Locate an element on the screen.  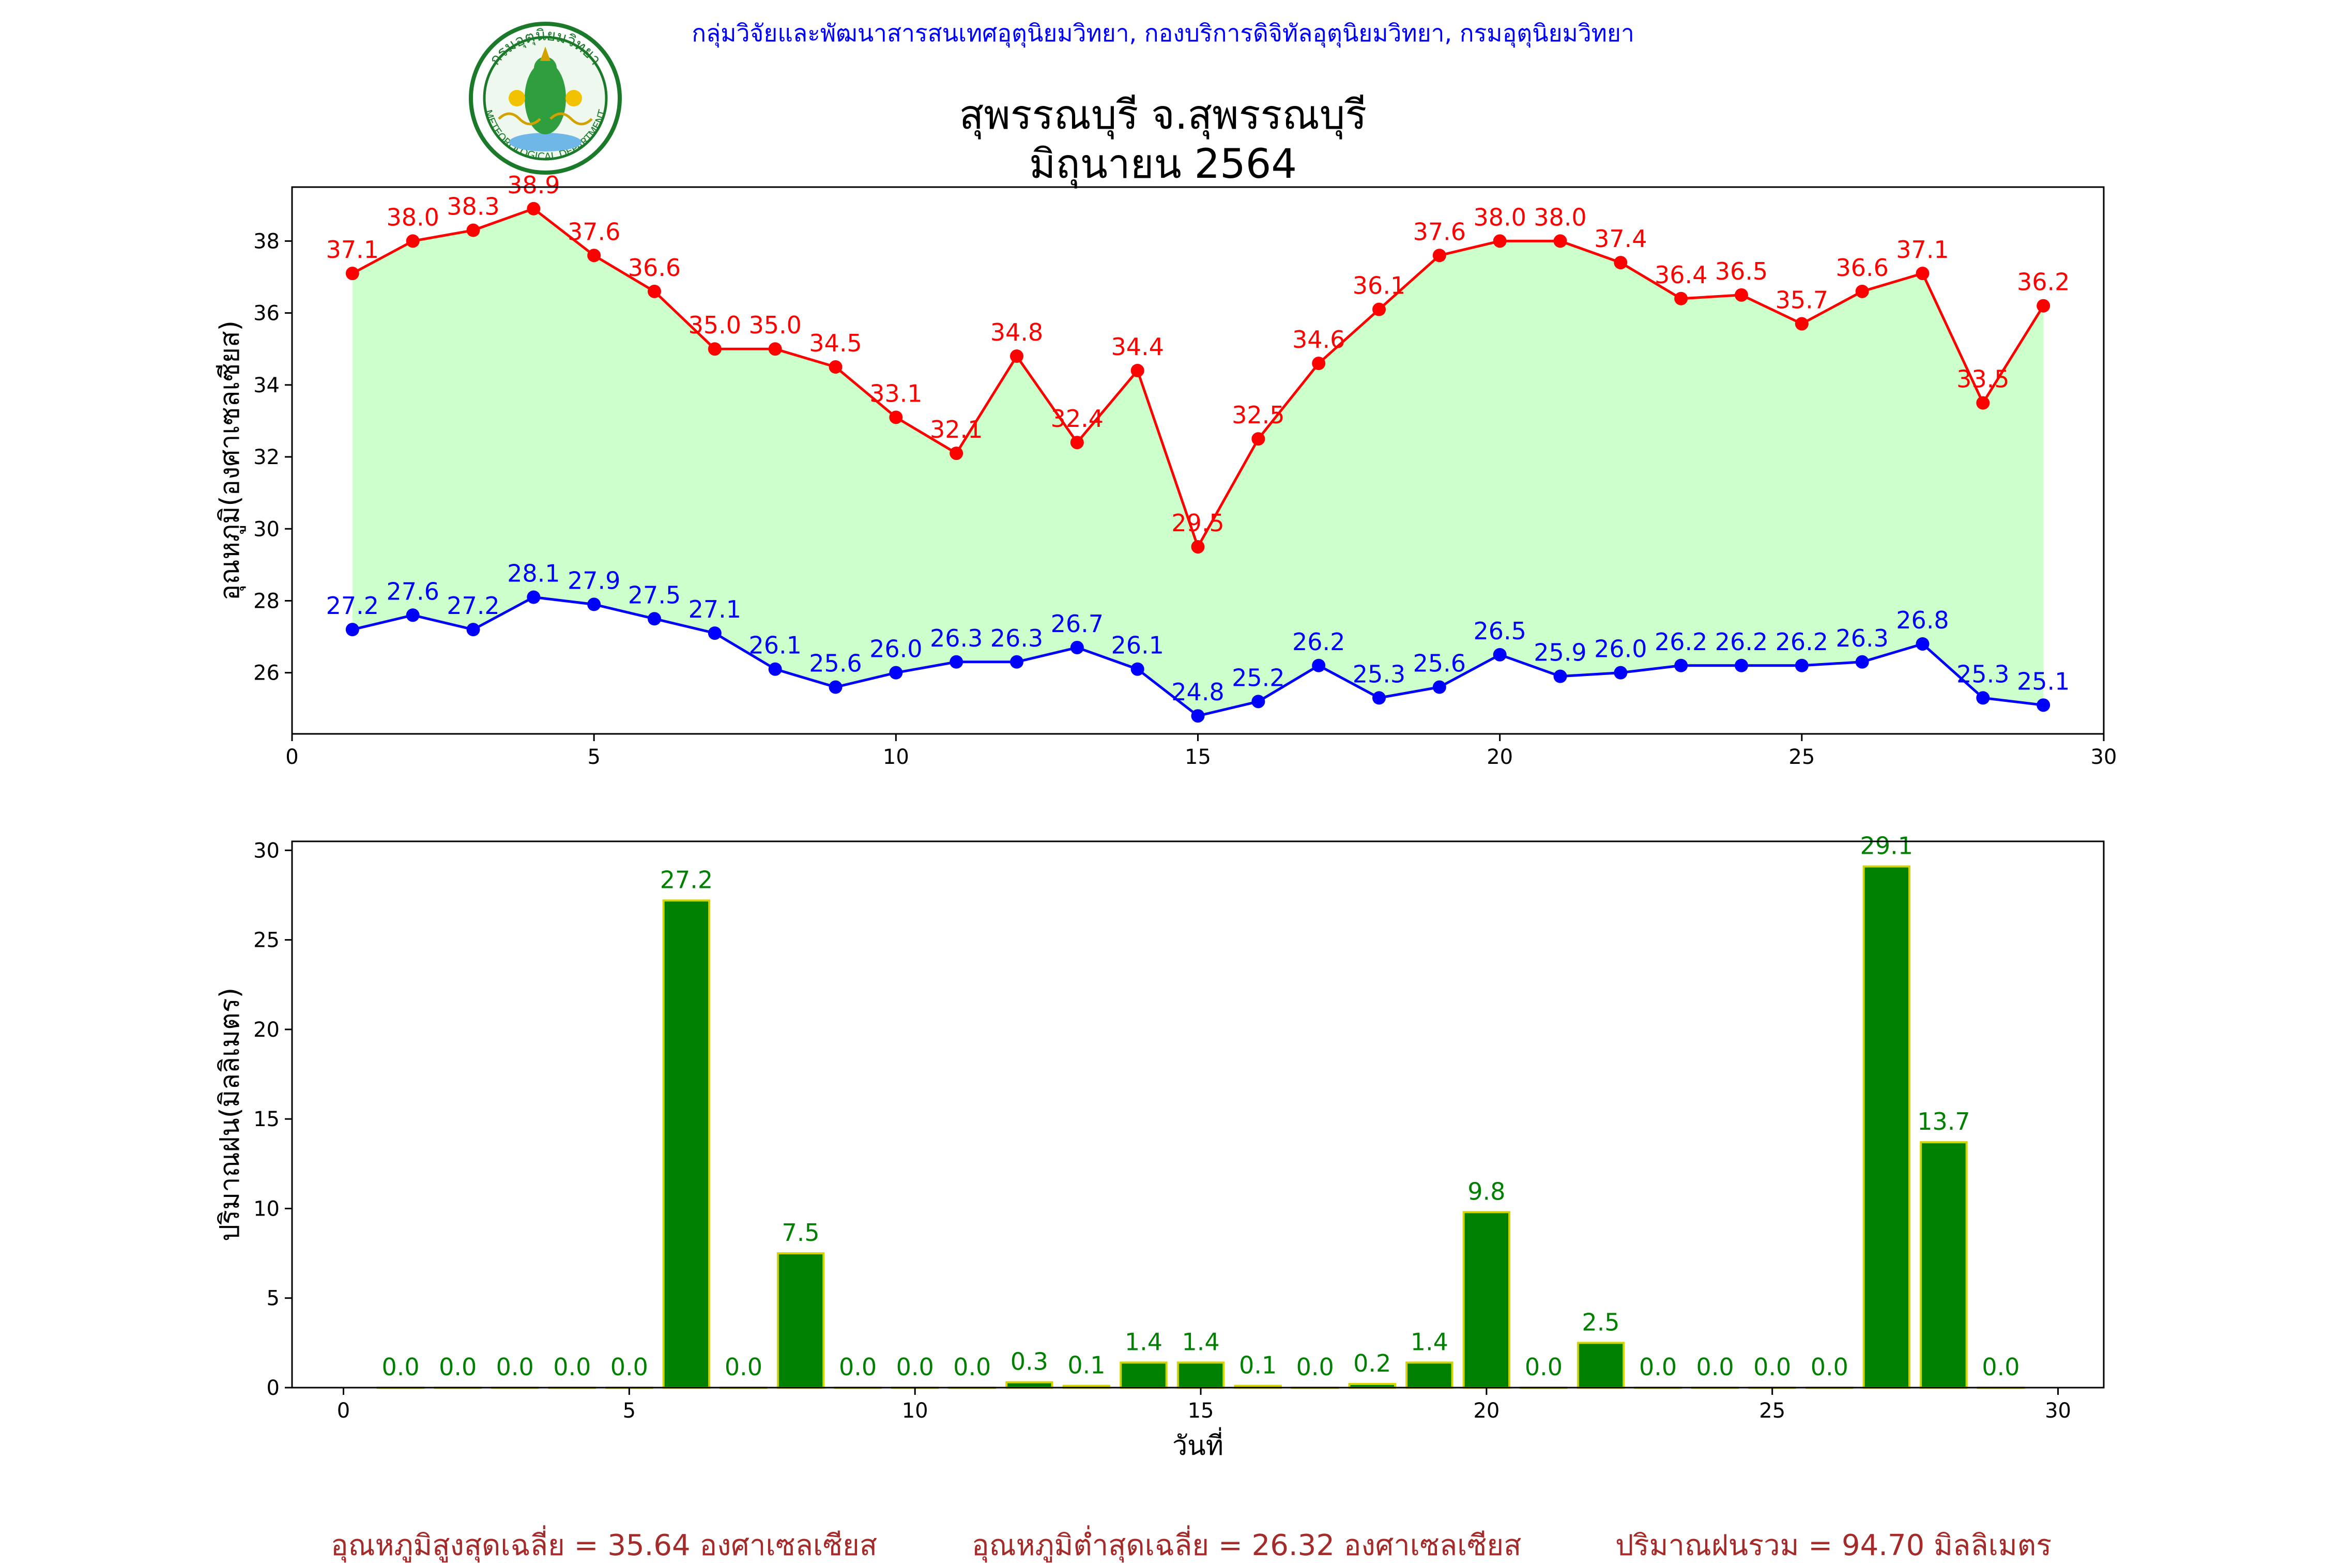
temperature-min-label: 27.2 is located at coordinates (473, 606).